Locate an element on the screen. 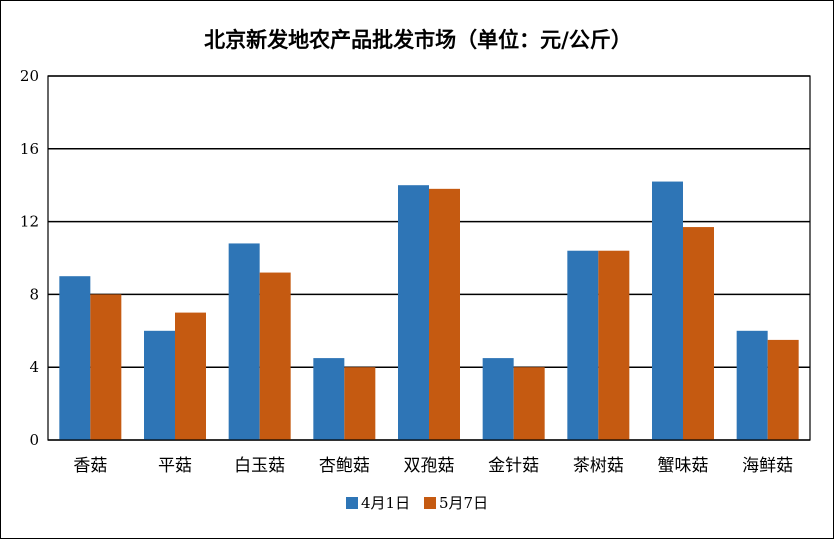  x-tick-label: 白玉菇 is located at coordinates (259, 466).